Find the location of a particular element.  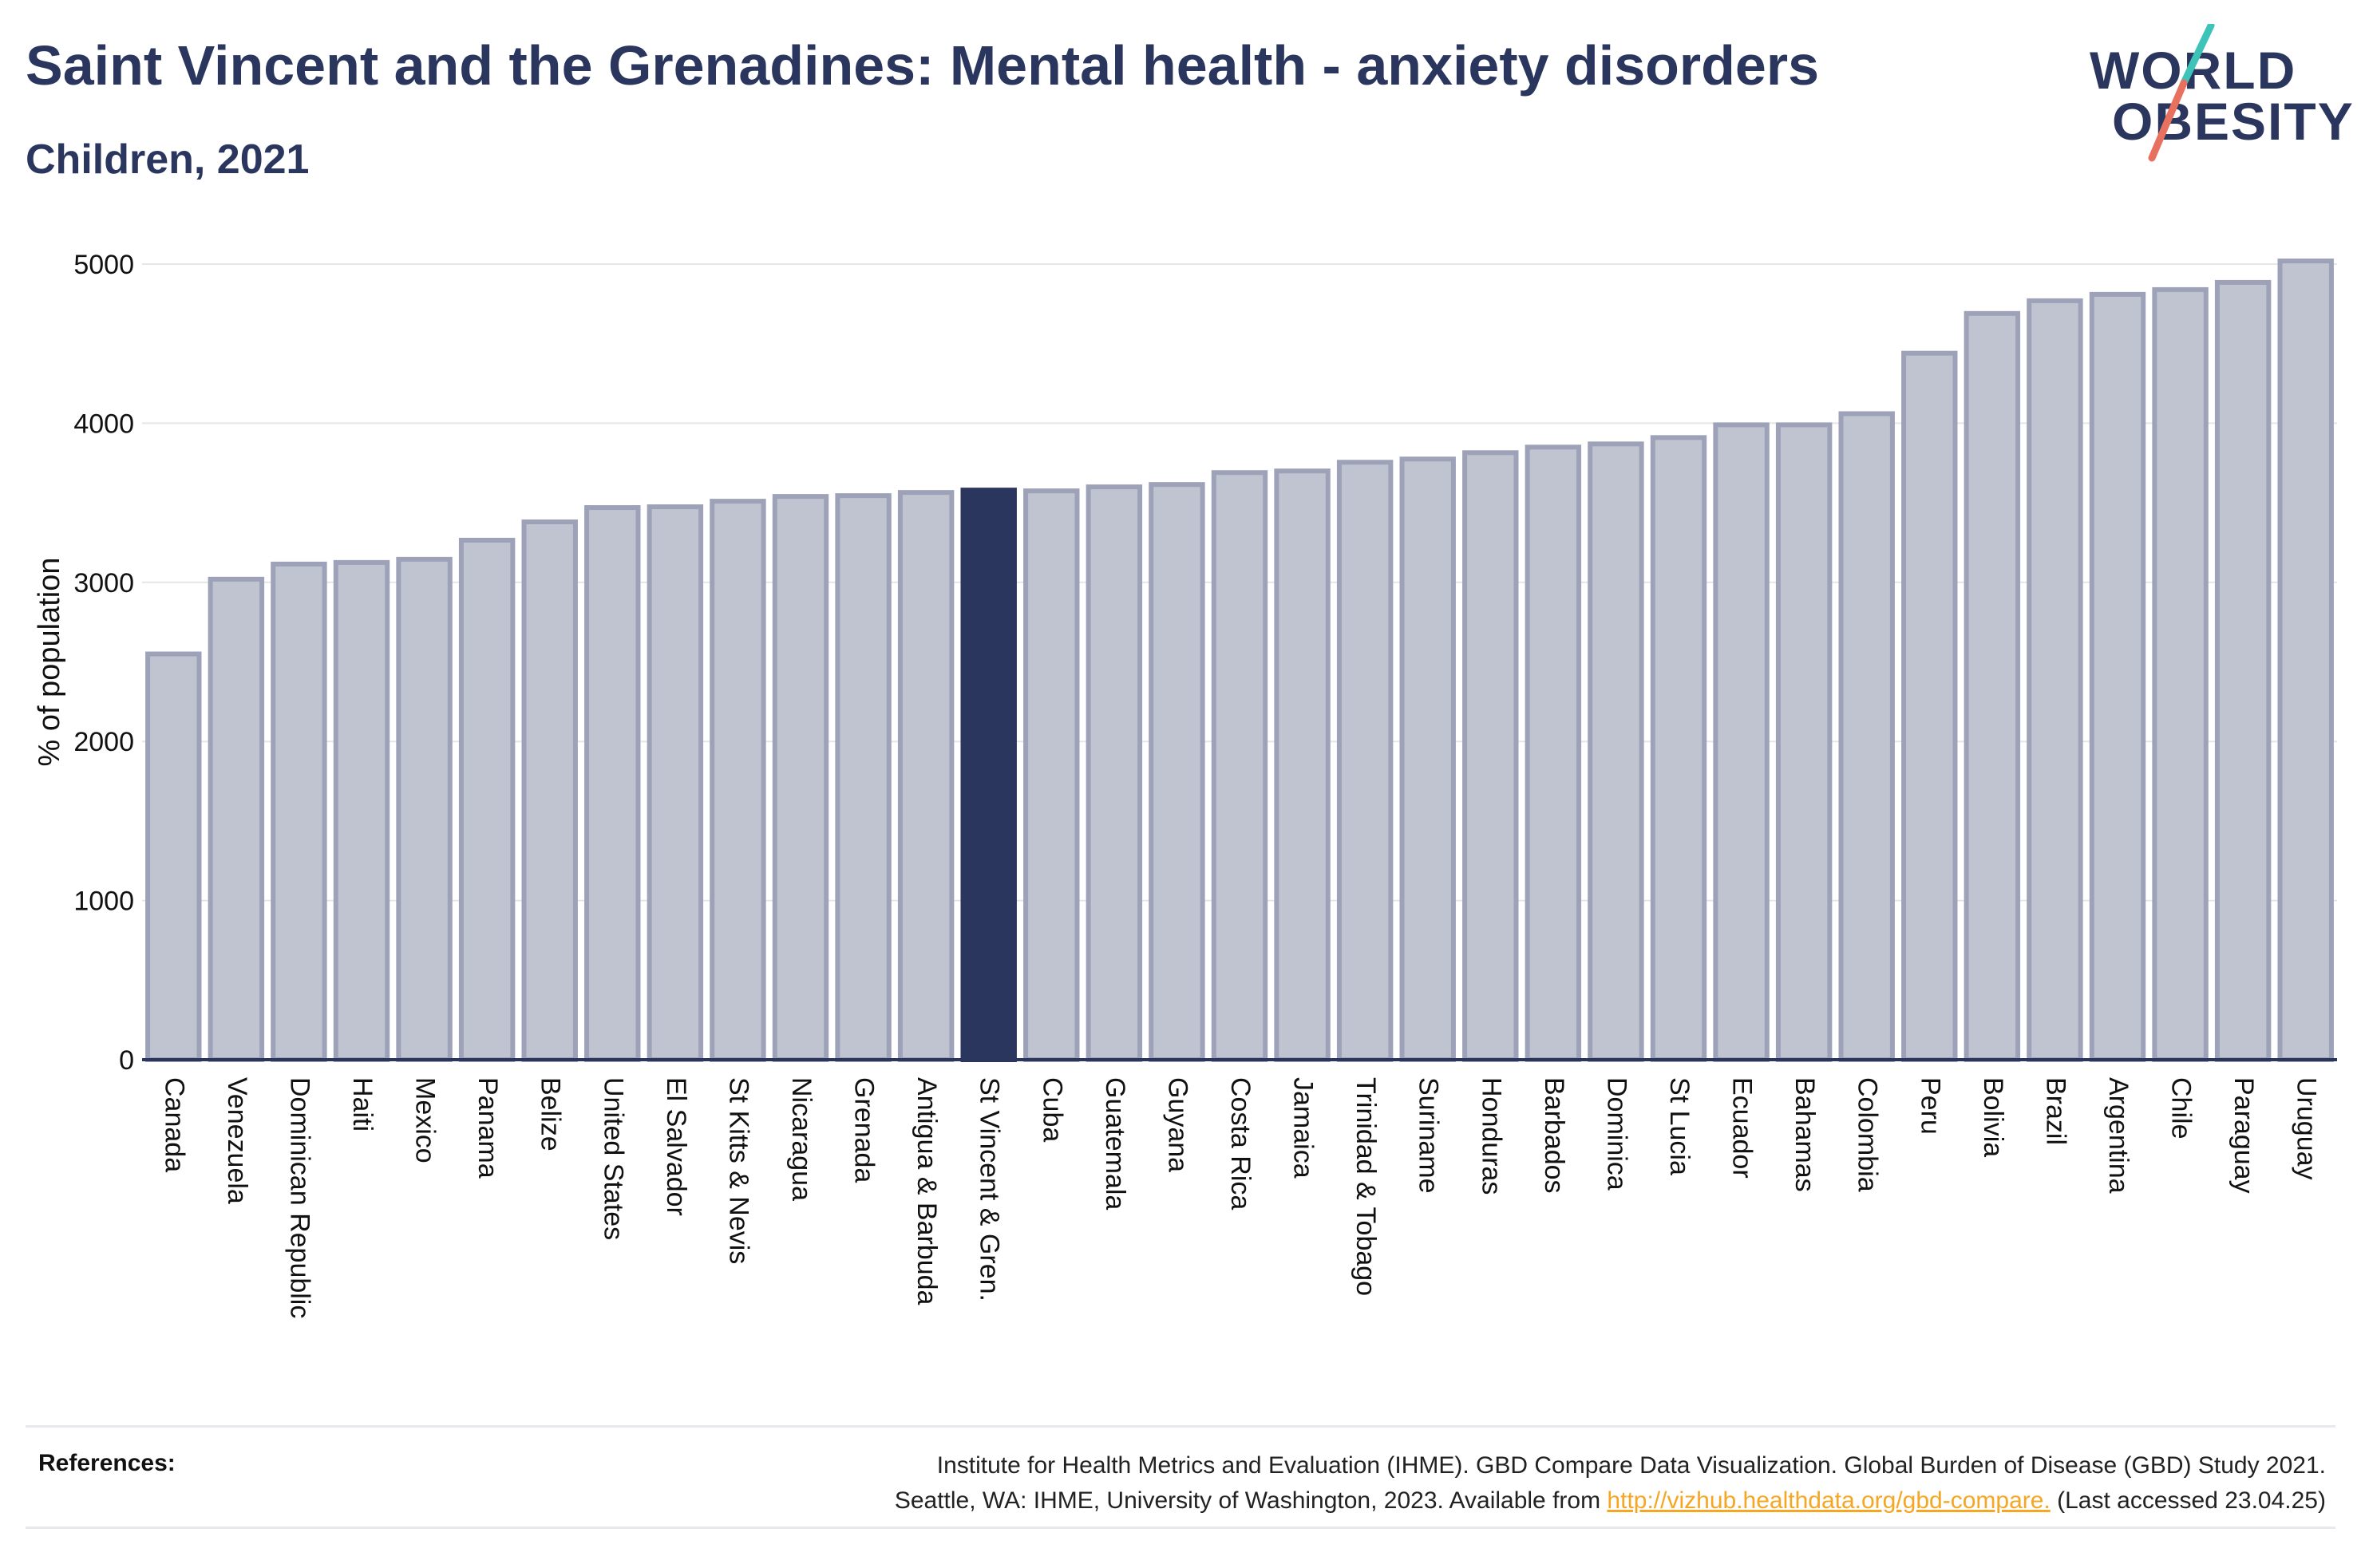

x-tick-label: Colombia is located at coordinates (1868, 1134).